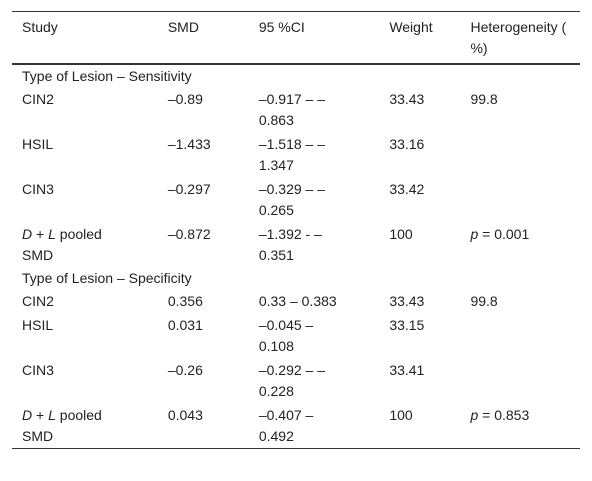  I want to click on data-row: CIN3 –0.297 –0.329 – –0.265 33.42, so click(296, 199).